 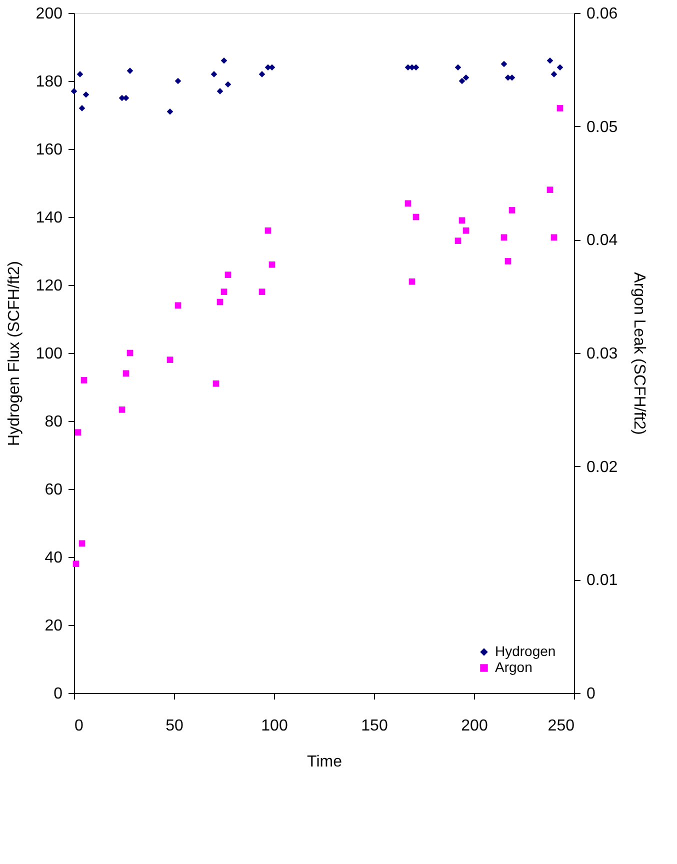 I want to click on y-tick-label: 140, so click(x=49, y=218).